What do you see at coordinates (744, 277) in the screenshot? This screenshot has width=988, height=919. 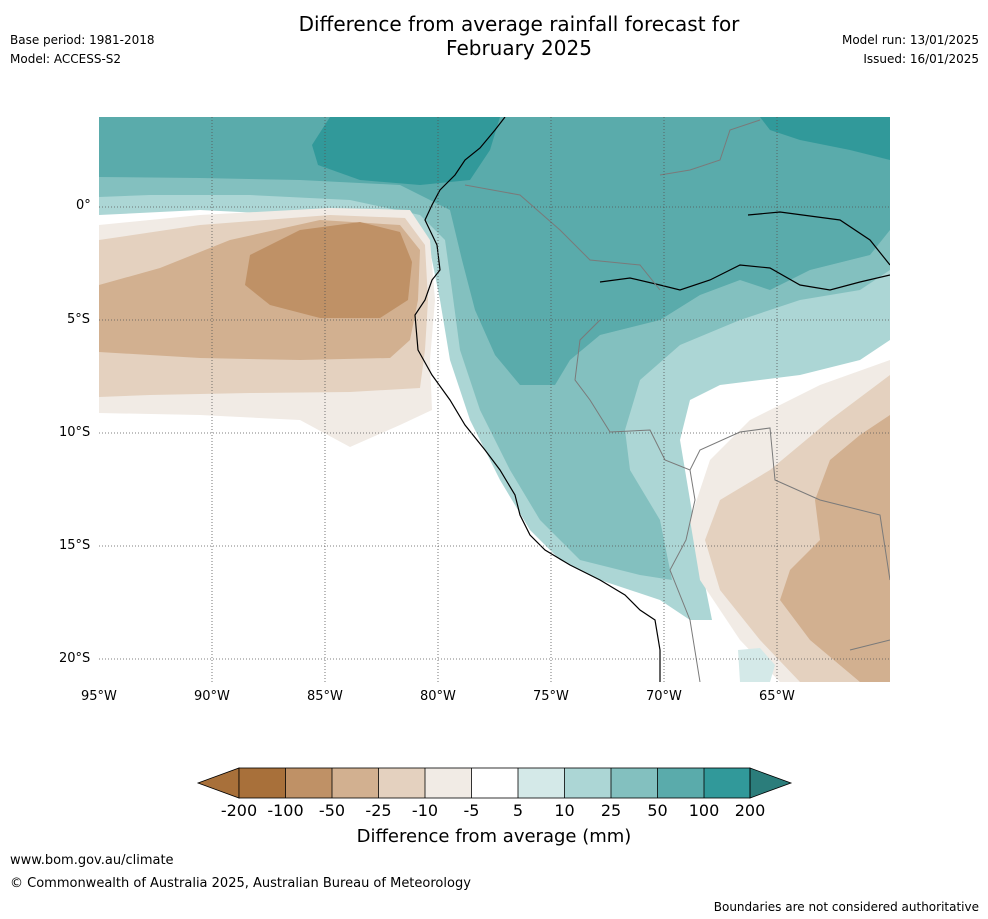 I see `coastline-amazon` at bounding box center [744, 277].